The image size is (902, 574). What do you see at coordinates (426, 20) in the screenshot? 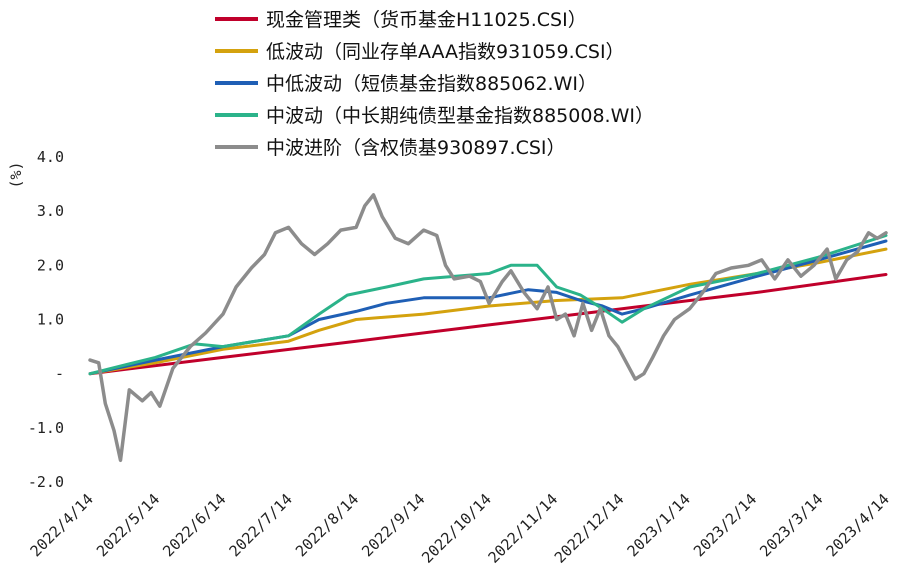
I see `legend-label: 现金管理类（货币基金H11025.CSI）` at bounding box center [426, 20].